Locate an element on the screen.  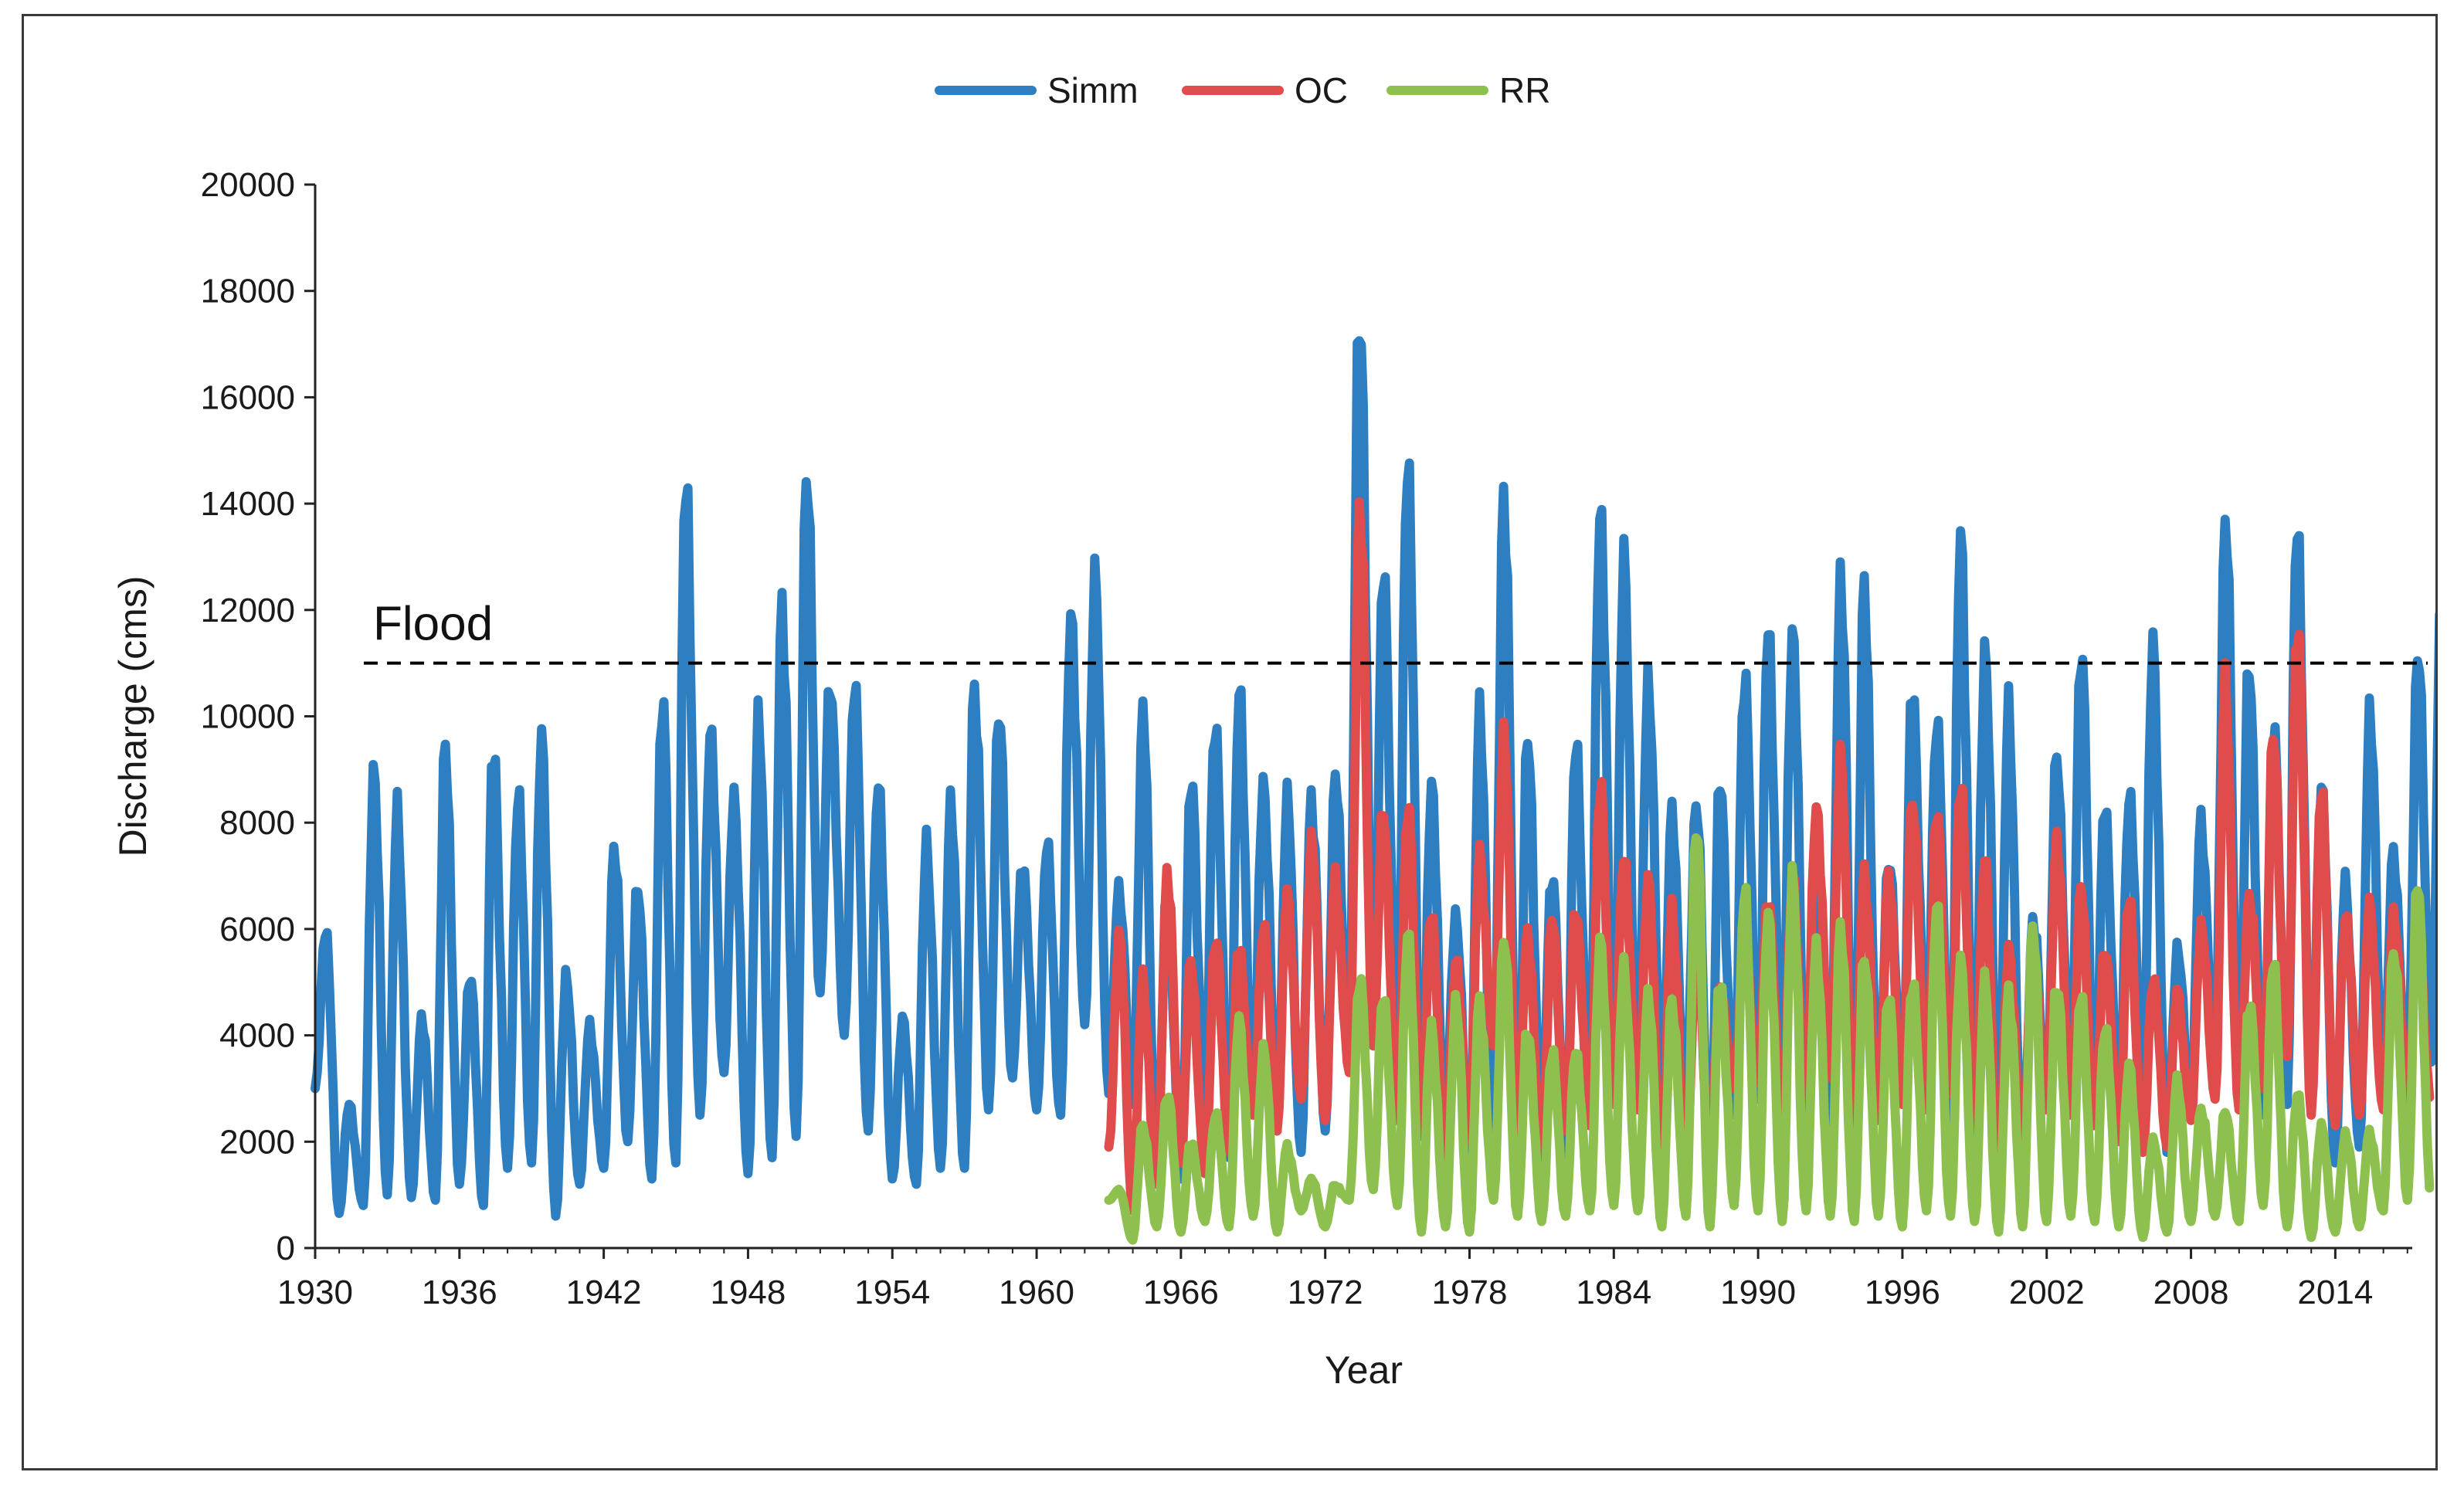
x-tick-label: 1930 is located at coordinates (315, 1292).